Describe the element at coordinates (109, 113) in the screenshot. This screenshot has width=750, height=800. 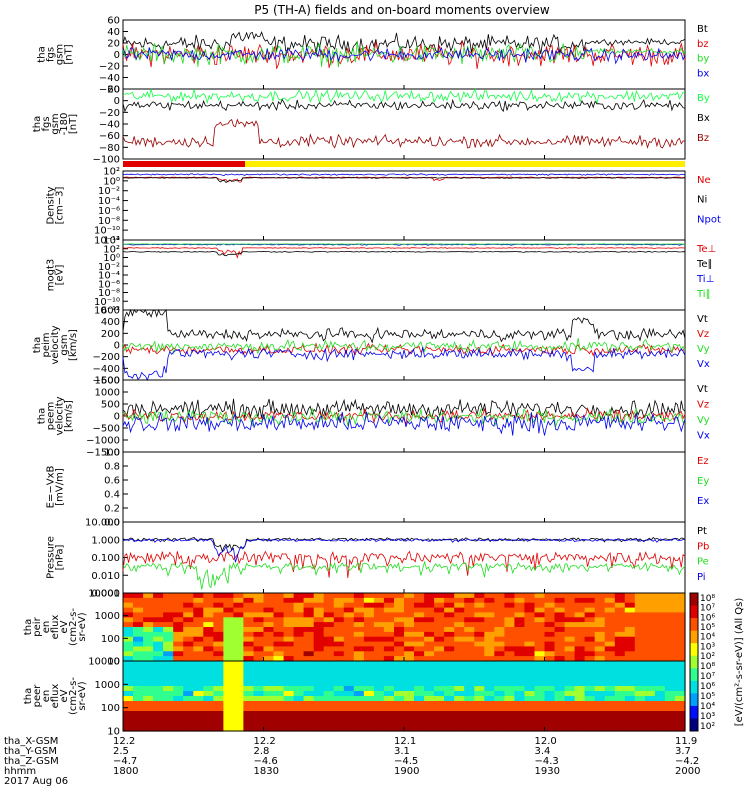
I see `y-tick-label: −20` at that location.